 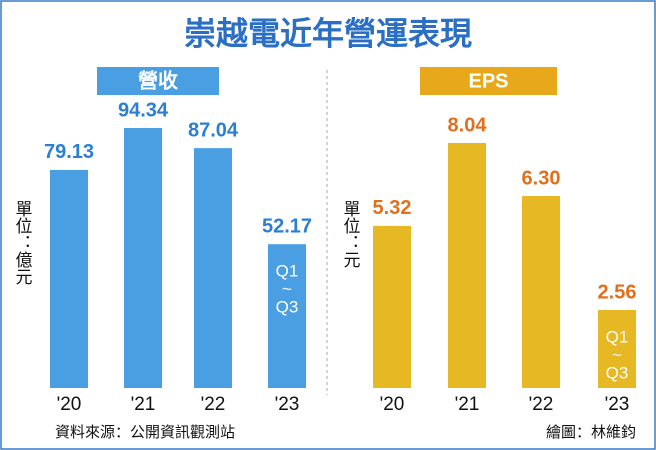 I want to click on value-label: 2.56, so click(x=617, y=292).